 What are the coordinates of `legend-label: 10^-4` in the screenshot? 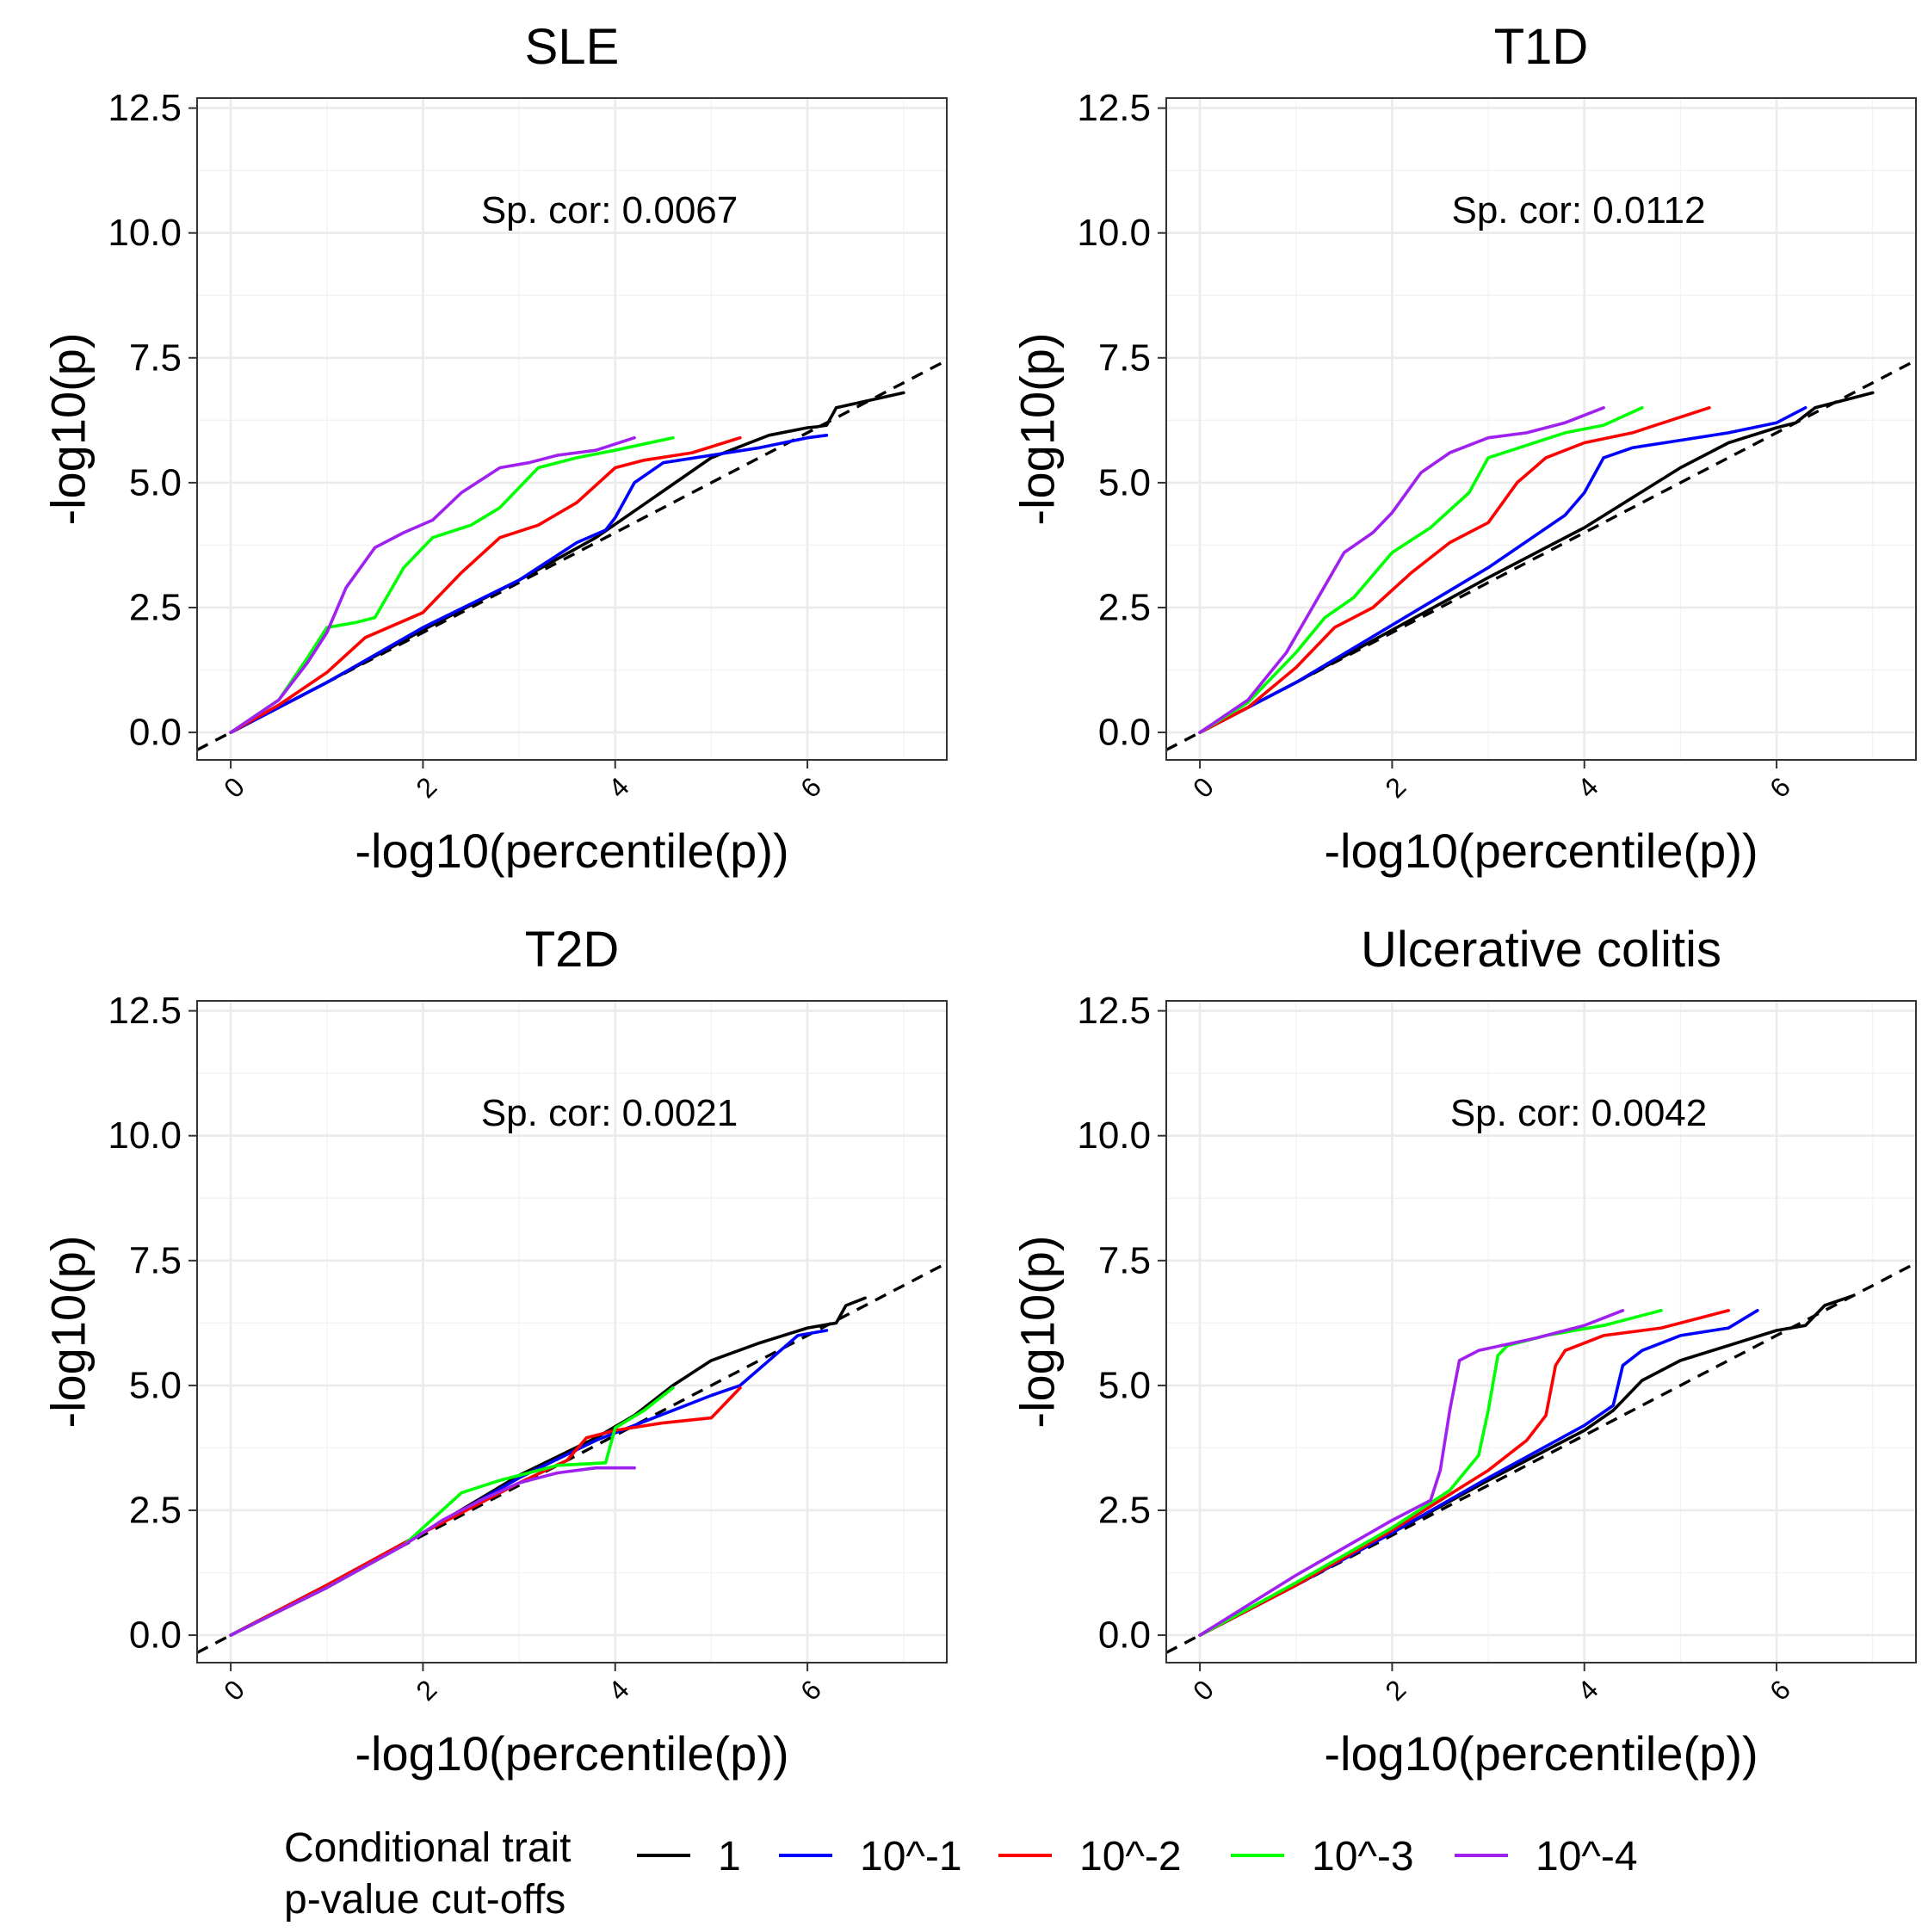 It's located at (1587, 1857).